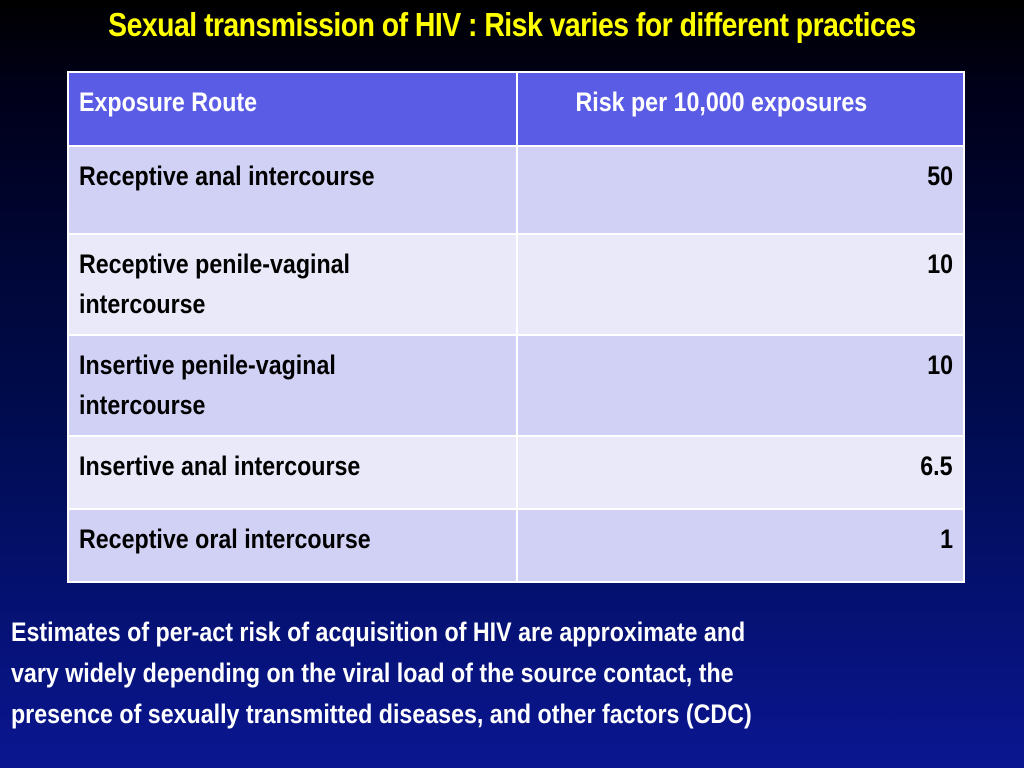 The image size is (1024, 768). What do you see at coordinates (936, 466) in the screenshot?
I see `risk-value: 6.5` at bounding box center [936, 466].